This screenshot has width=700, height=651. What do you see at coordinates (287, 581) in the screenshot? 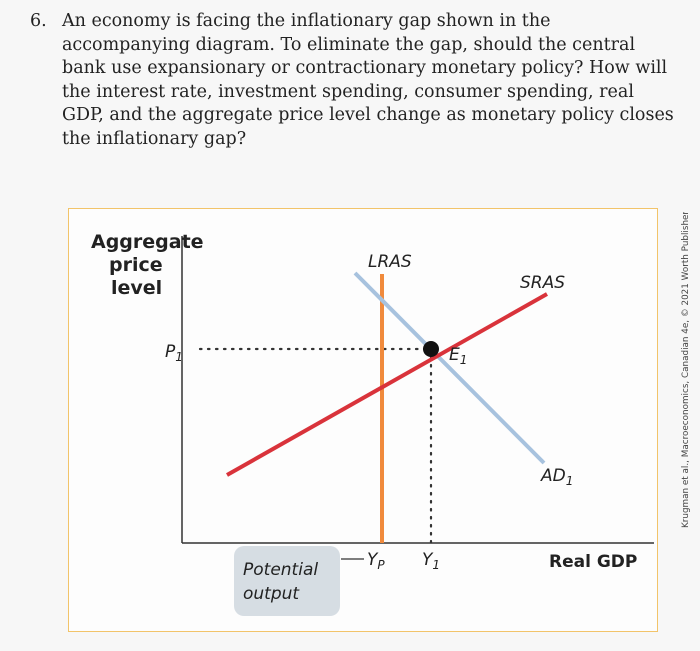
I see `potential-output-callout` at bounding box center [287, 581].